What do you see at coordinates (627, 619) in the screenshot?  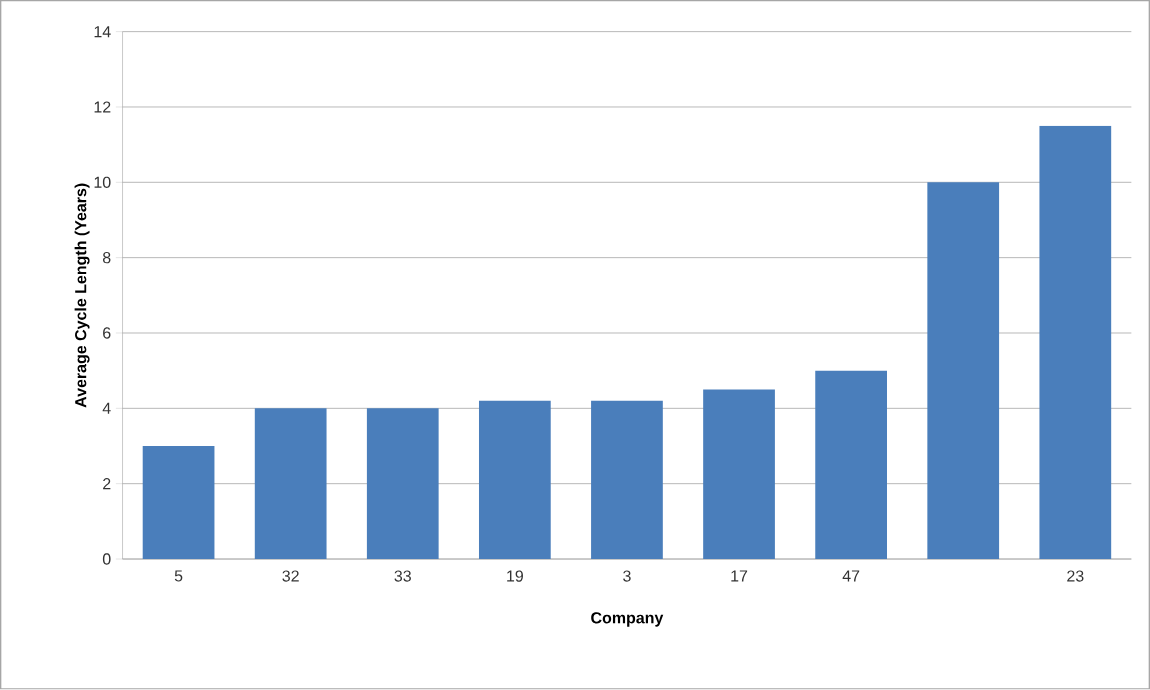 I see `x-axis-title: Company` at bounding box center [627, 619].